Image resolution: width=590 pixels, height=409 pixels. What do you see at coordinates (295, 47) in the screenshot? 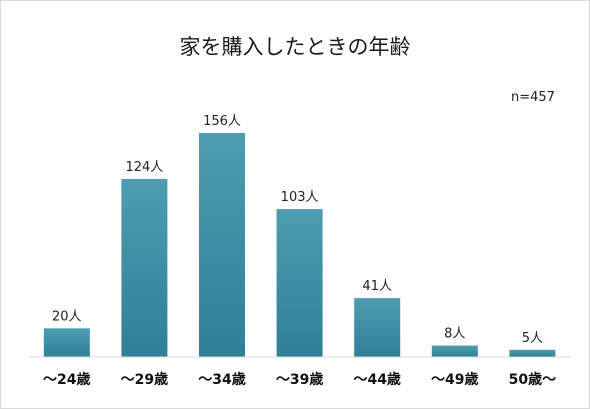
I see `chart-title: 家を購入したときの年齢` at bounding box center [295, 47].